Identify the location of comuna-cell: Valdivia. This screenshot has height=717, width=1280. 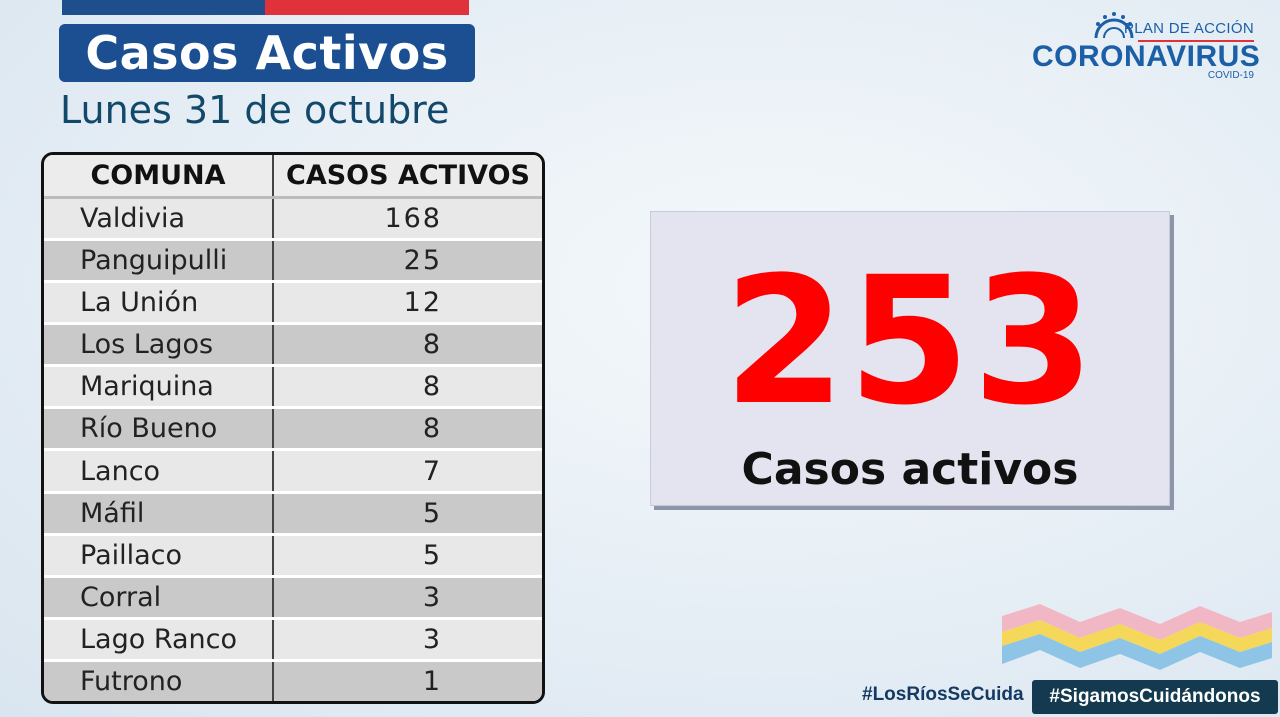
(159, 219).